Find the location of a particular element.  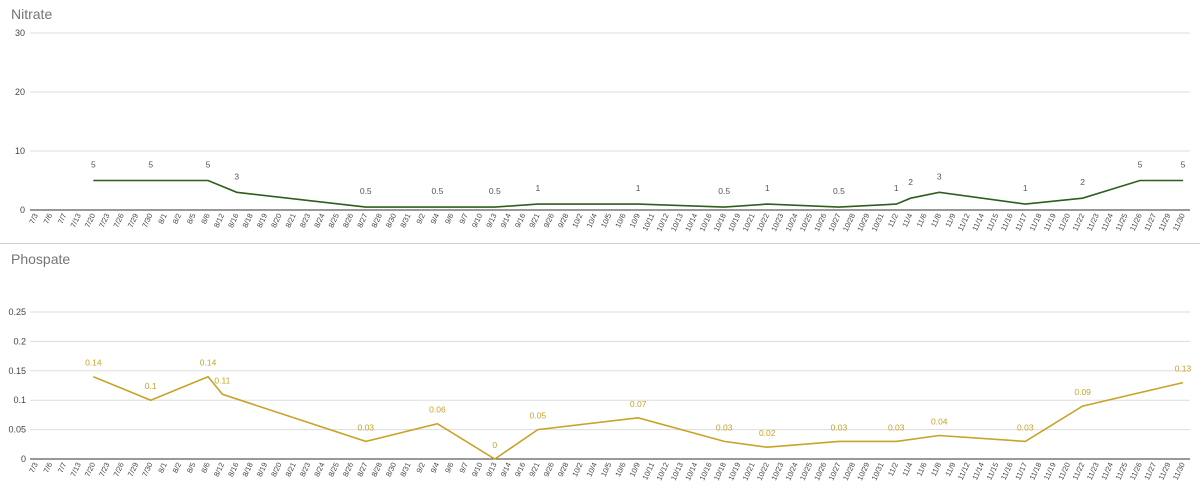

x-tick-label: 8/27 is located at coordinates (362, 469).